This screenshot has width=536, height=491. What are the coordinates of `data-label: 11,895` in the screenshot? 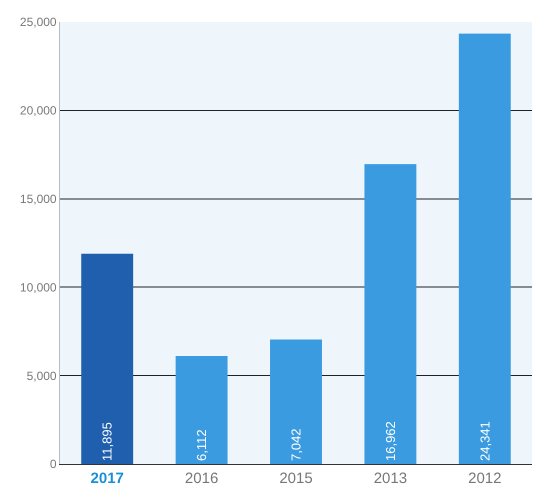 It's located at (107, 441).